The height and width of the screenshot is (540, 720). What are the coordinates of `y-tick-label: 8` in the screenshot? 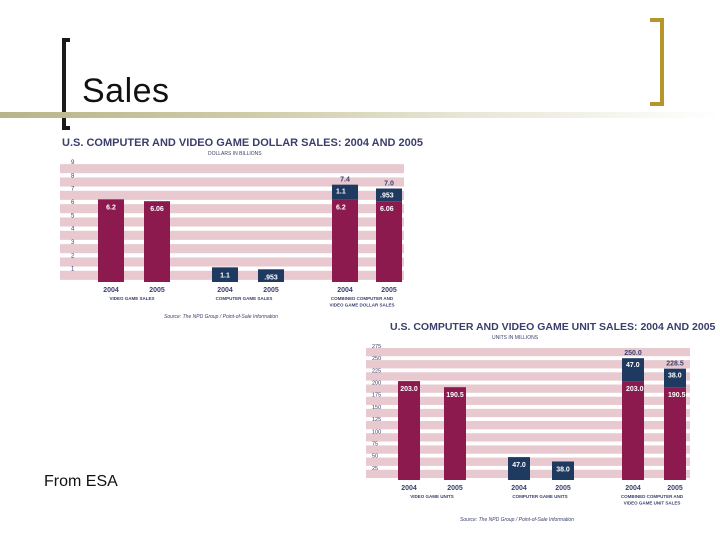 It's located at (73, 176).